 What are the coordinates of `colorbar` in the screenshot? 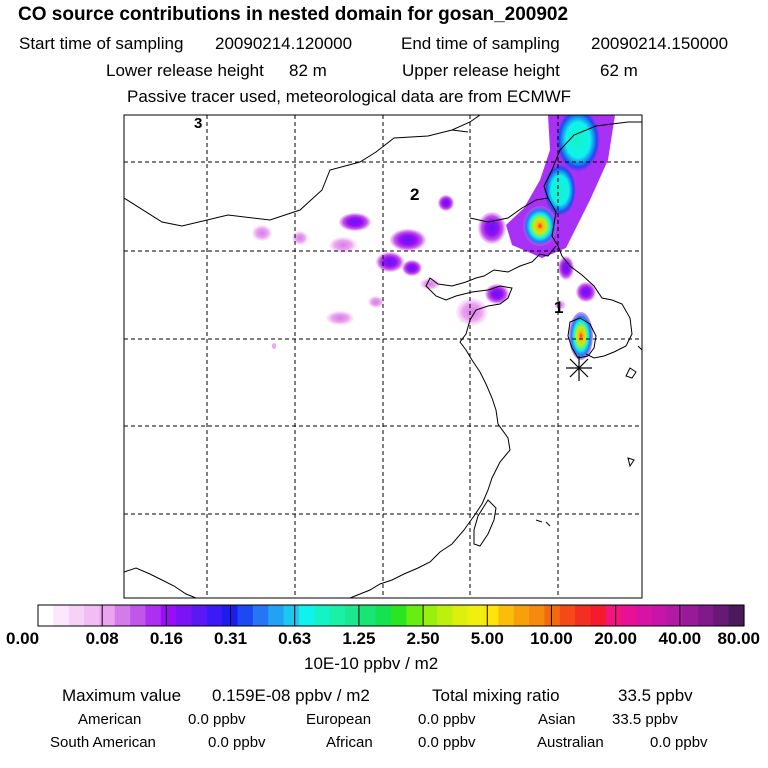 It's located at (391, 615).